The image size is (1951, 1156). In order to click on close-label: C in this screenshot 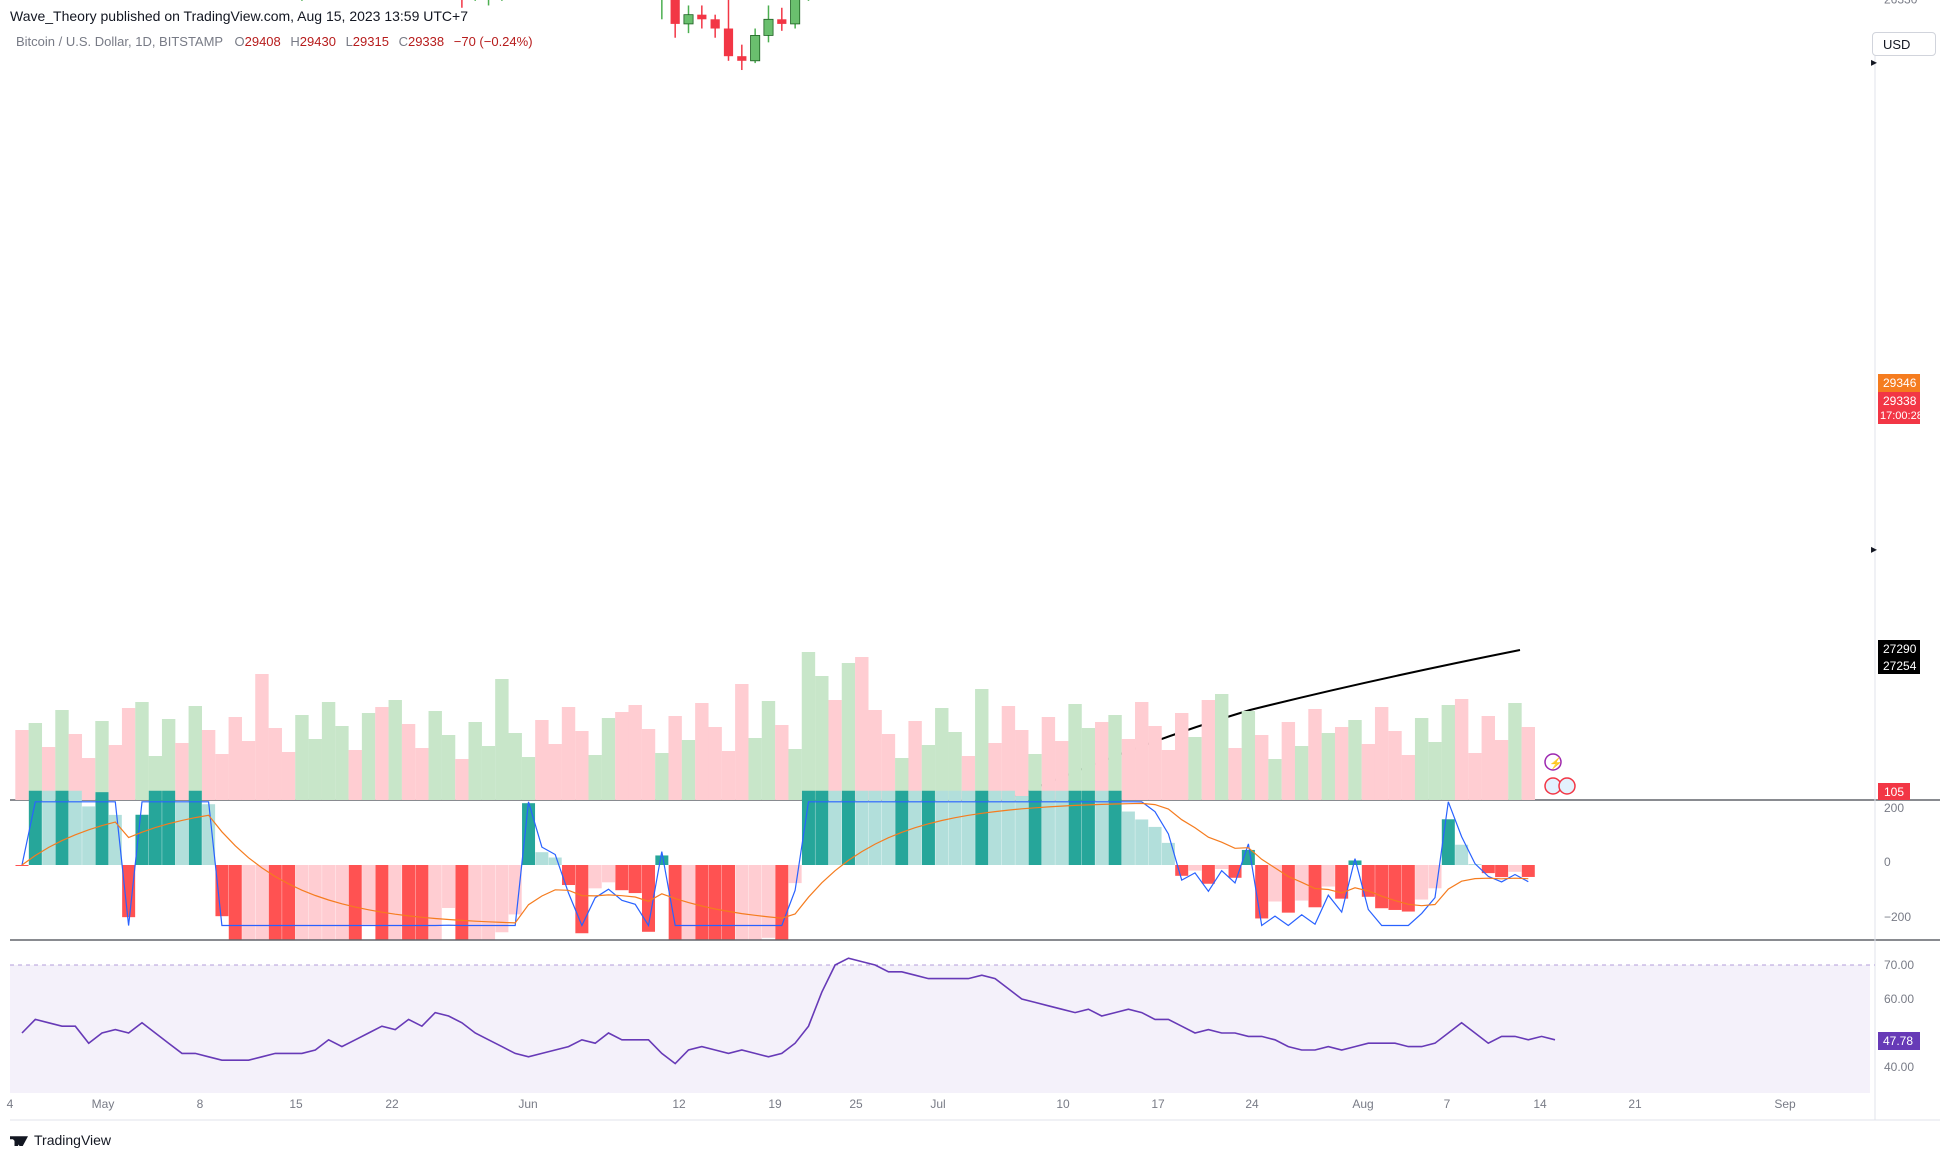, I will do `click(403, 41)`.